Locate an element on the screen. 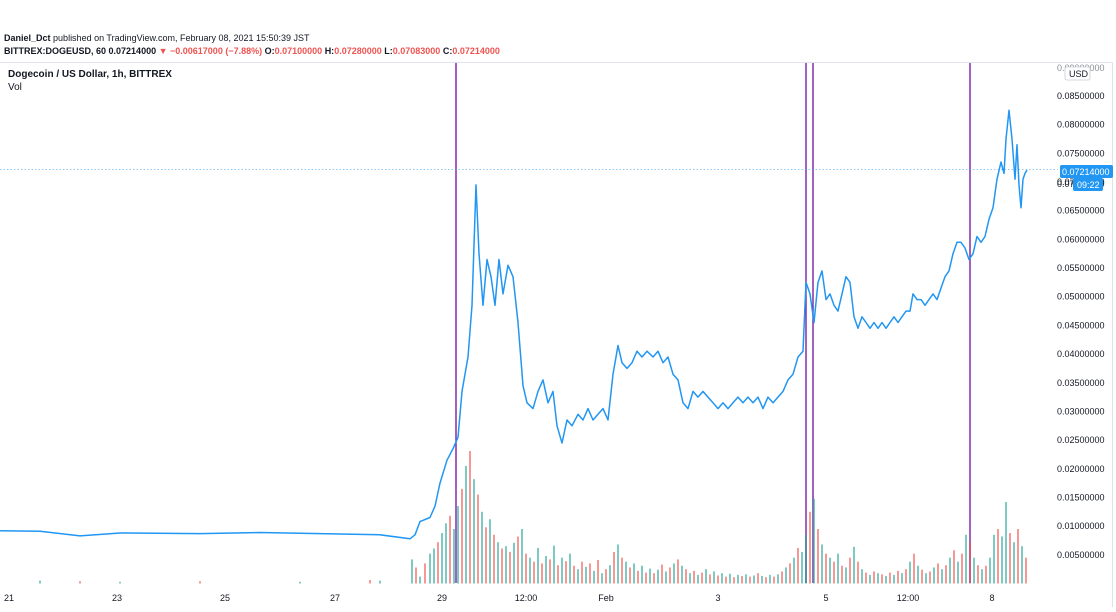 Image resolution: width=1116 pixels, height=612 pixels. price-tag-text: 0.07214000 is located at coordinates (1086, 172).